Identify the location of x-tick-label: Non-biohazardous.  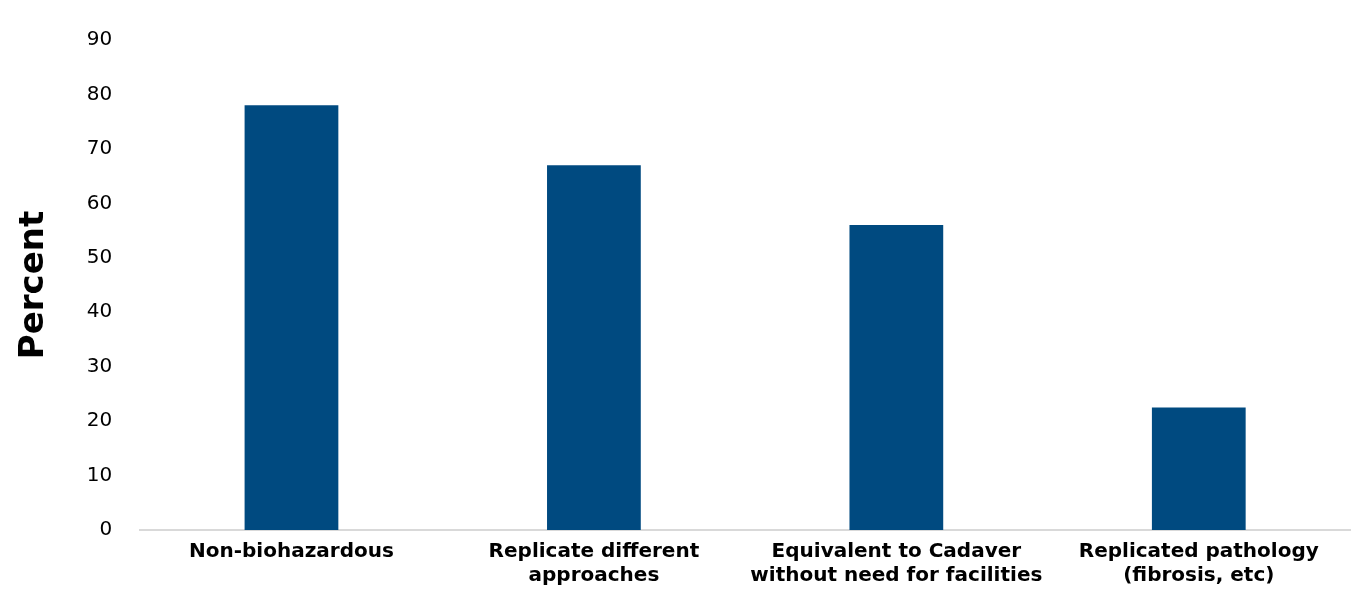
(291, 550).